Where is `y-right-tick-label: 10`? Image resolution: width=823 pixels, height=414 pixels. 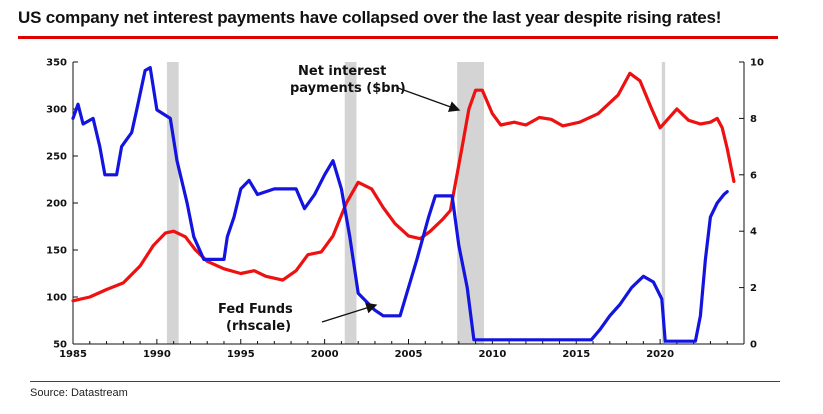
y-right-tick-label: 10 is located at coordinates (757, 63).